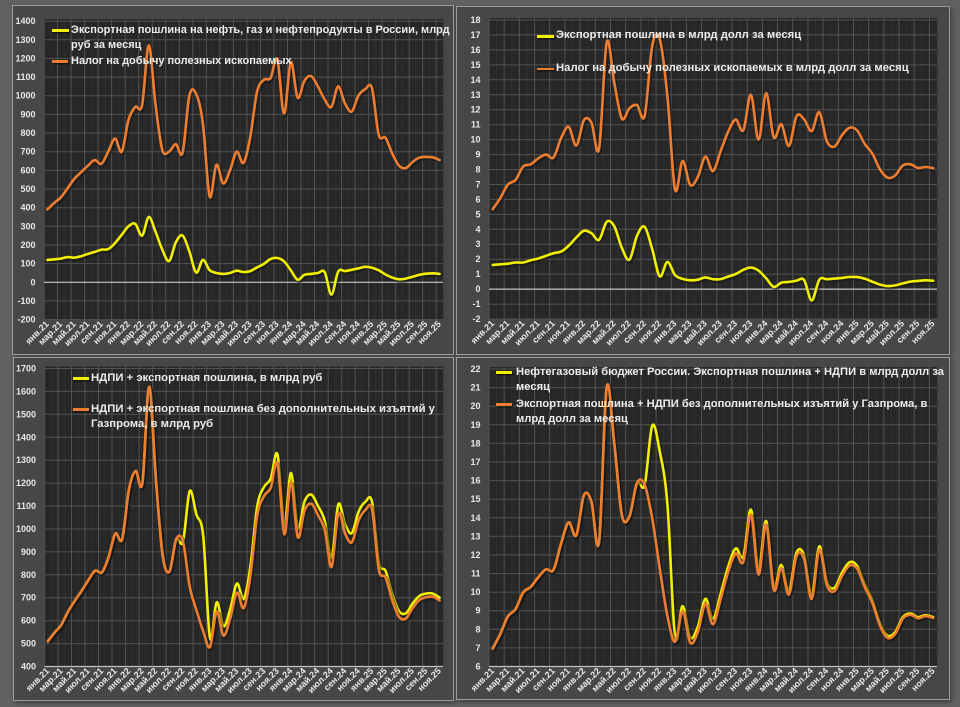  Describe the element at coordinates (477, 244) in the screenshot. I see `svg-text: 3` at that location.